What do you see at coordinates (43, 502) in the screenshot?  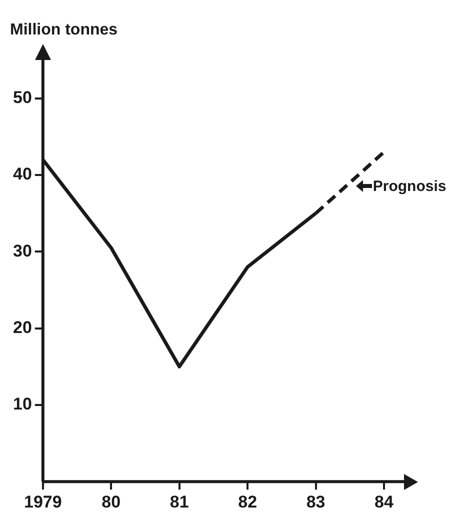 I see `x-tick-label: 1979` at bounding box center [43, 502].